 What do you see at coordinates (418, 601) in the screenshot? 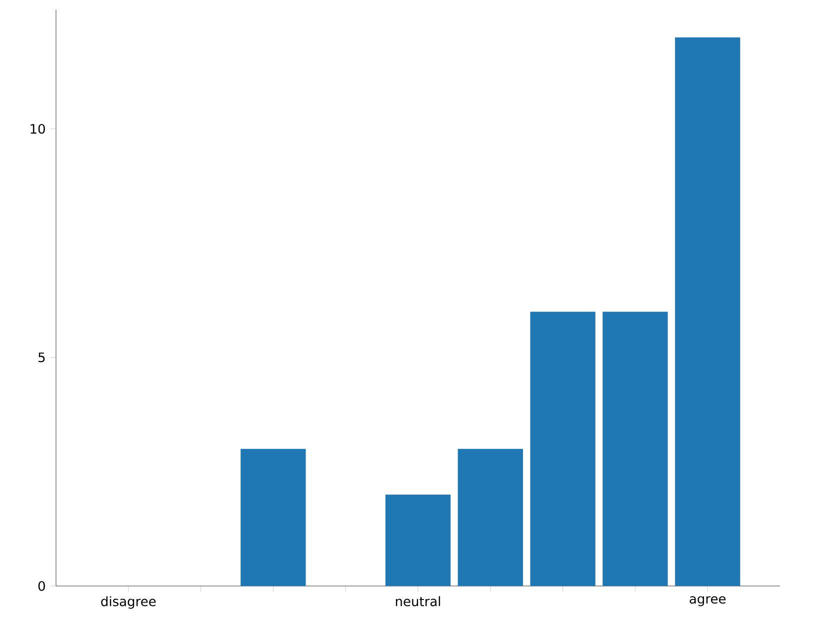
I see `x-tick-label: neutral` at bounding box center [418, 601].